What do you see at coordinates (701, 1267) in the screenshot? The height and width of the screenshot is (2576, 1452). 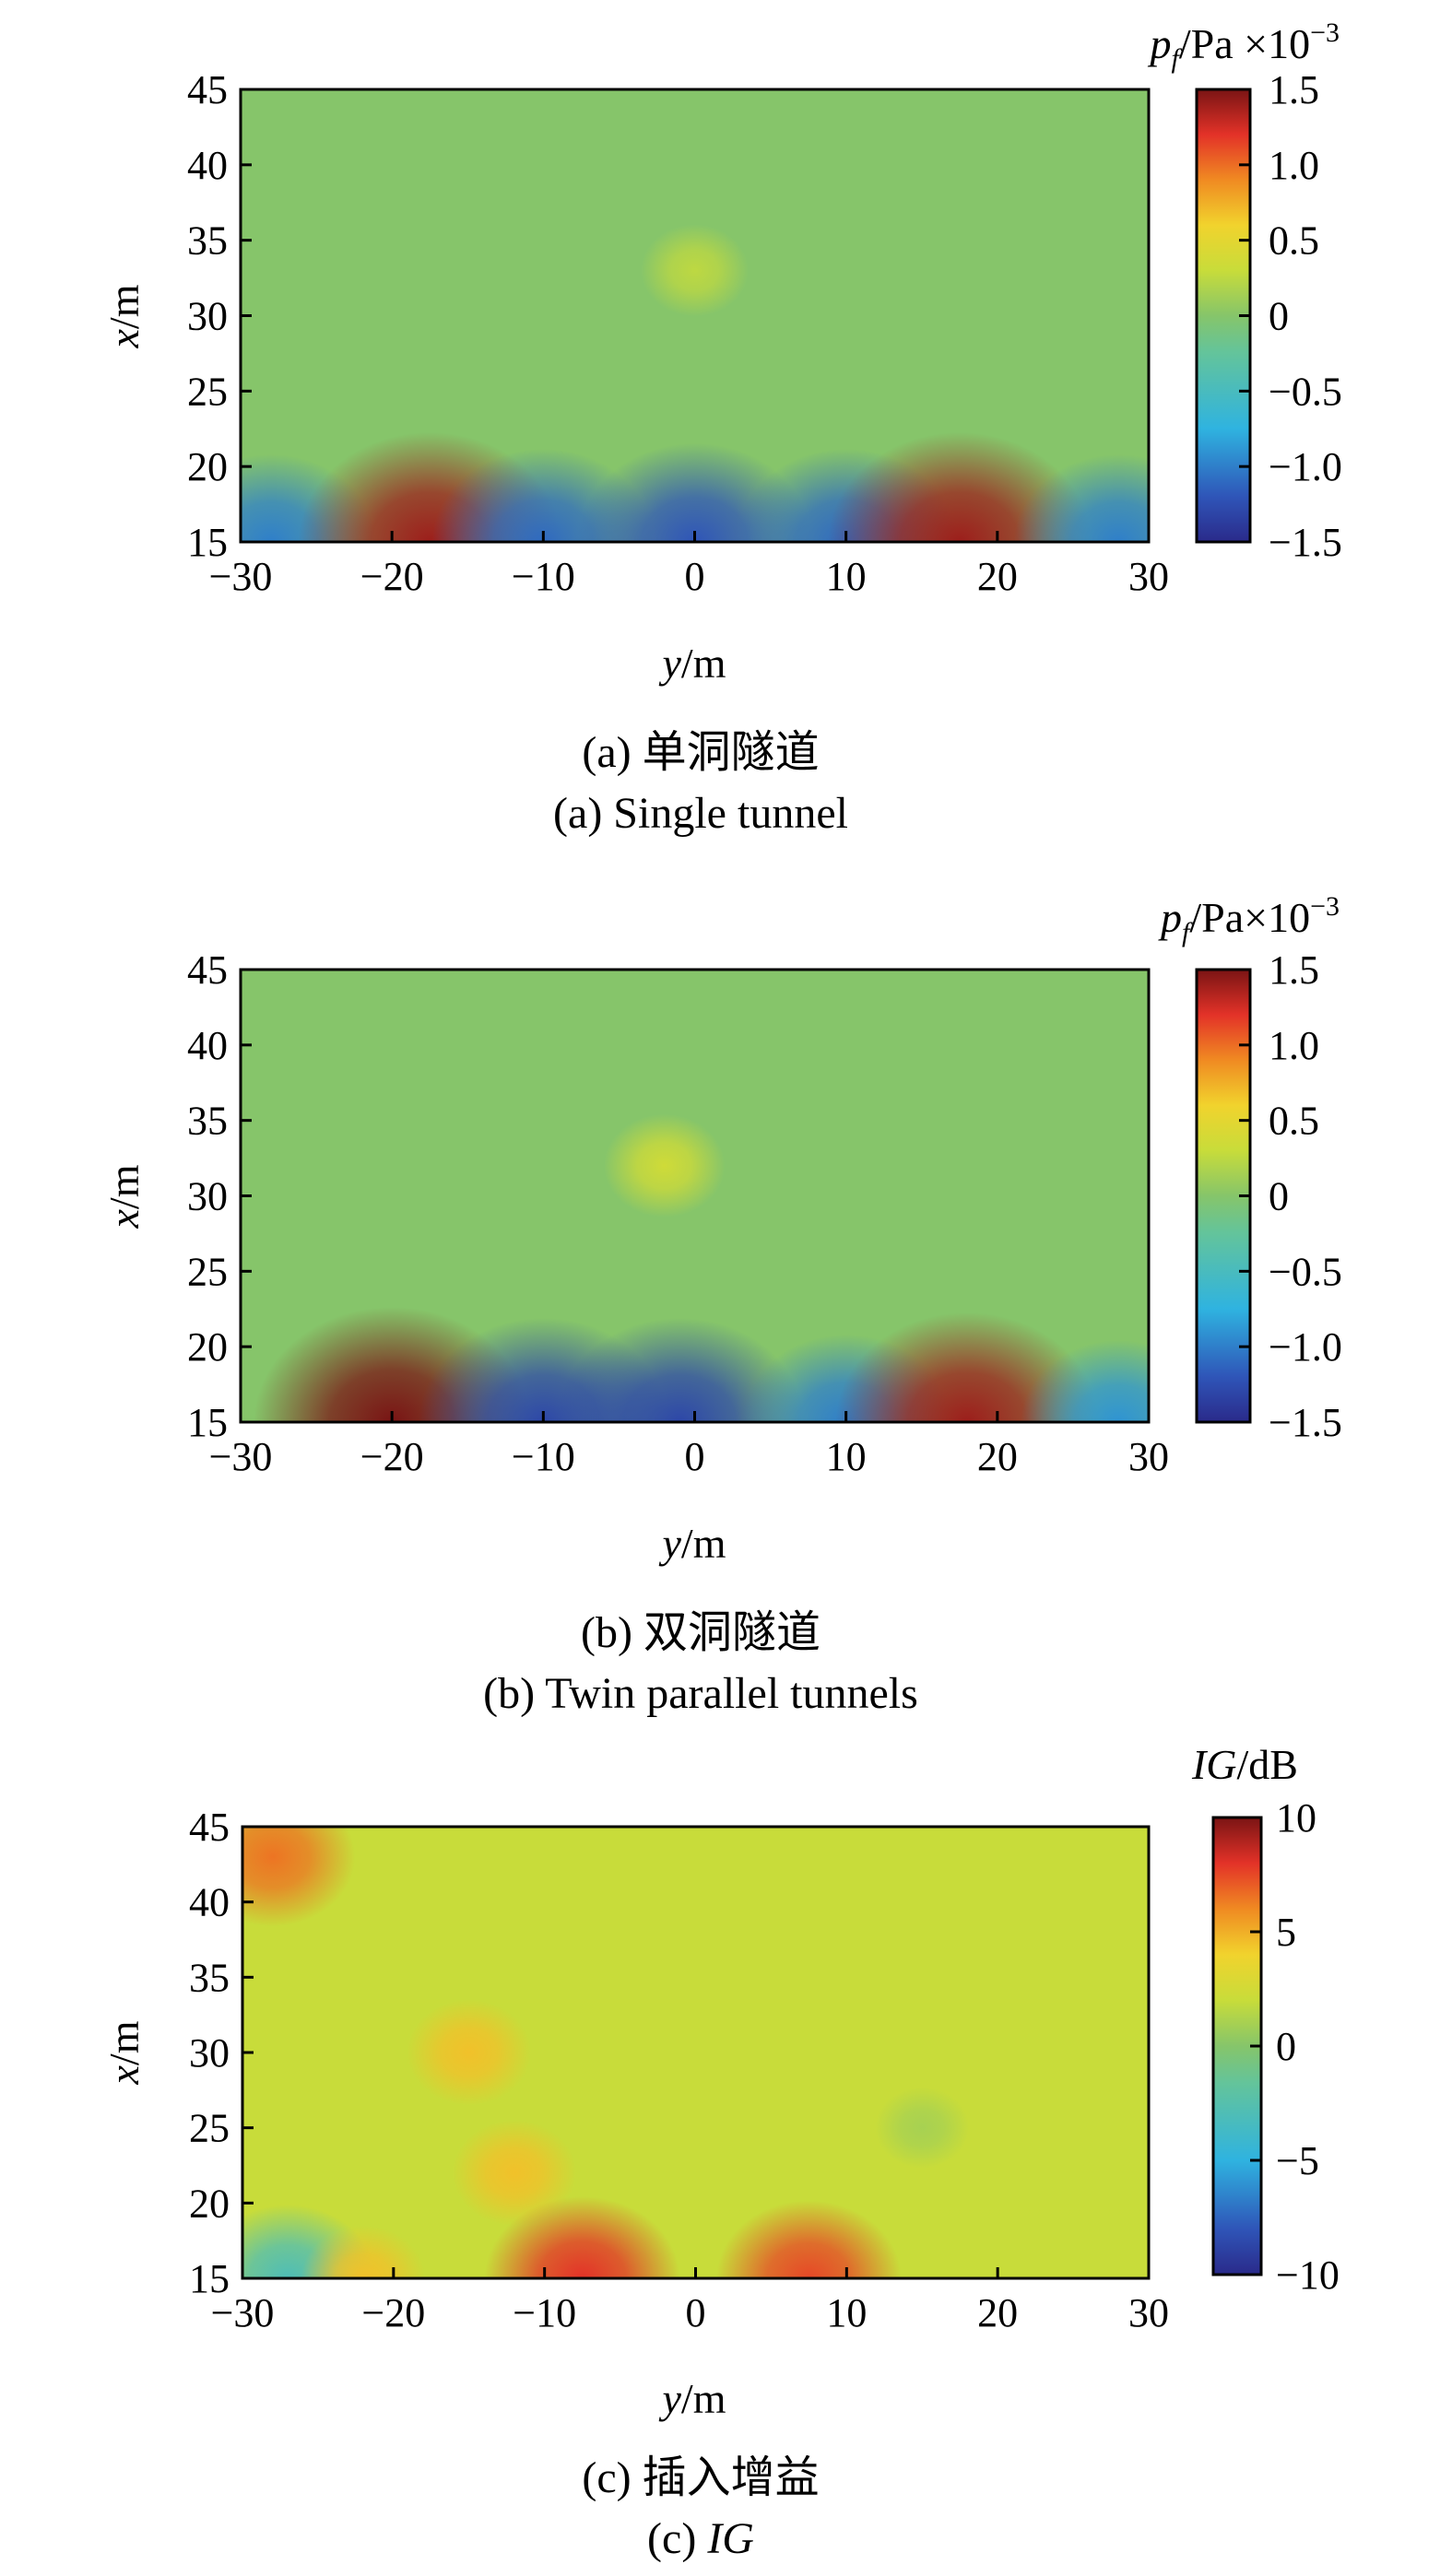 I see `heatmap-b-features` at bounding box center [701, 1267].